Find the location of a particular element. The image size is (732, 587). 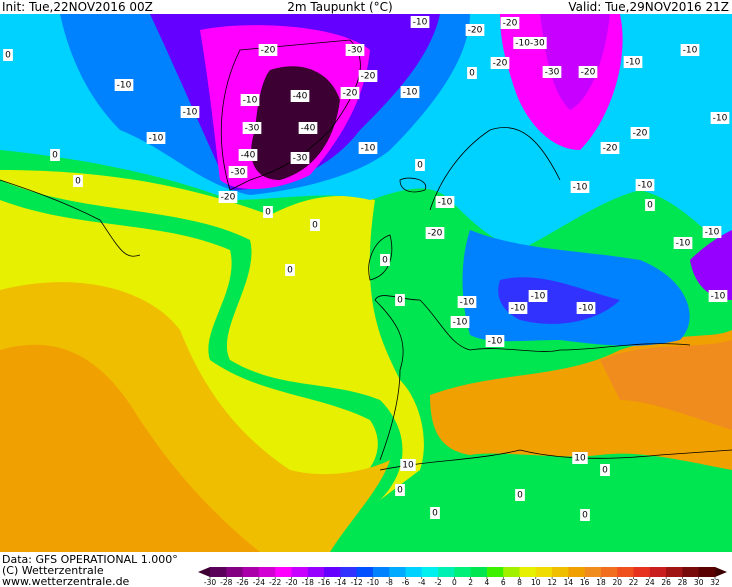

contour-label: 10 is located at coordinates (580, 458).